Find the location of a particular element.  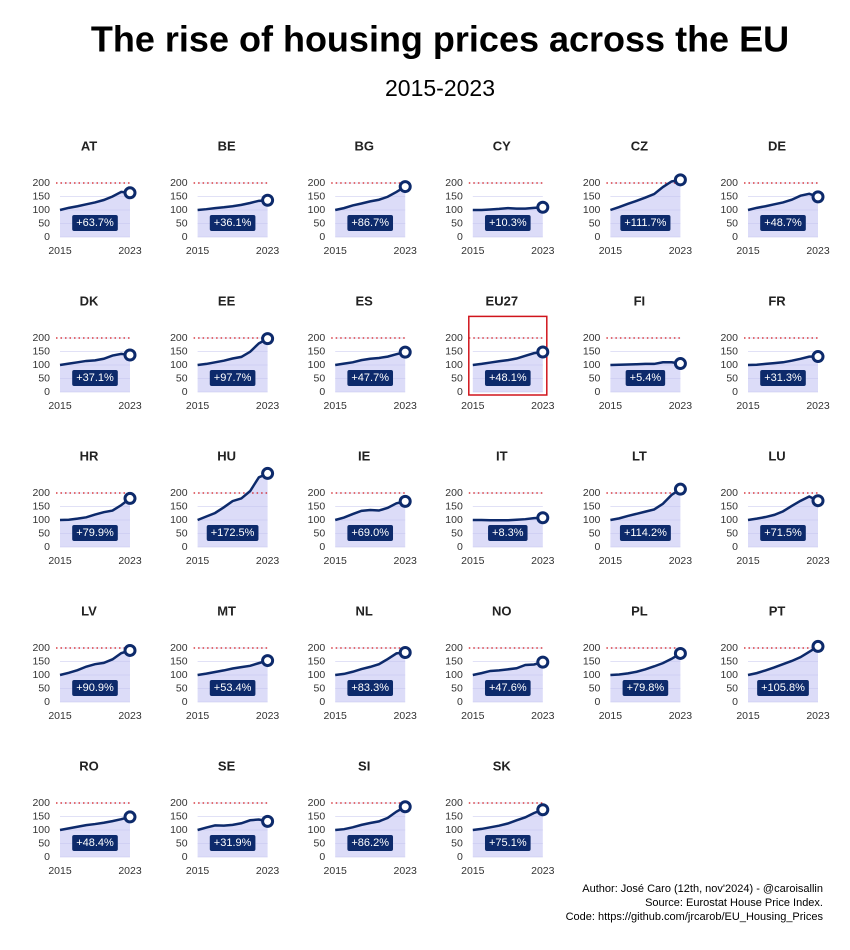

change-label: +71.5% is located at coordinates (783, 533).